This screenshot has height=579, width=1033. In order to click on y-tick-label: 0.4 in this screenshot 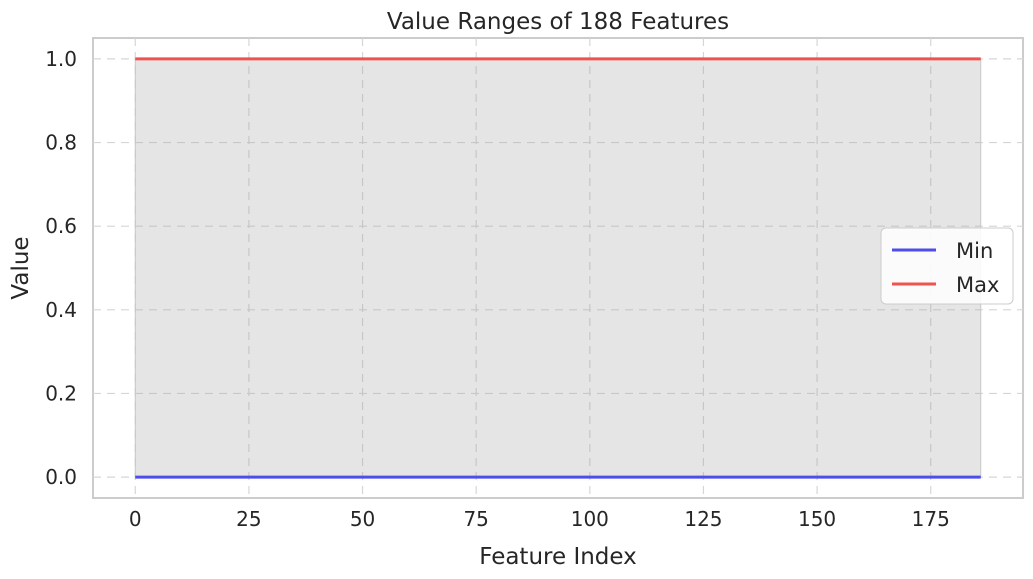, I will do `click(61, 310)`.